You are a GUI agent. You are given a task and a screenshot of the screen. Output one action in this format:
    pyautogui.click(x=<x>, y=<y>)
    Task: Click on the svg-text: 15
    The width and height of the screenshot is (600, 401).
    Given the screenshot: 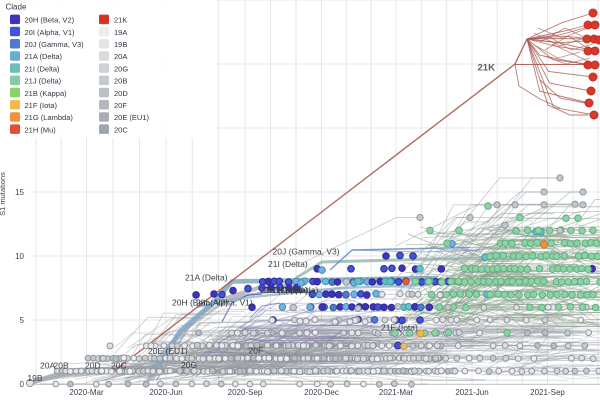 What is the action you would take?
    pyautogui.click(x=19, y=192)
    